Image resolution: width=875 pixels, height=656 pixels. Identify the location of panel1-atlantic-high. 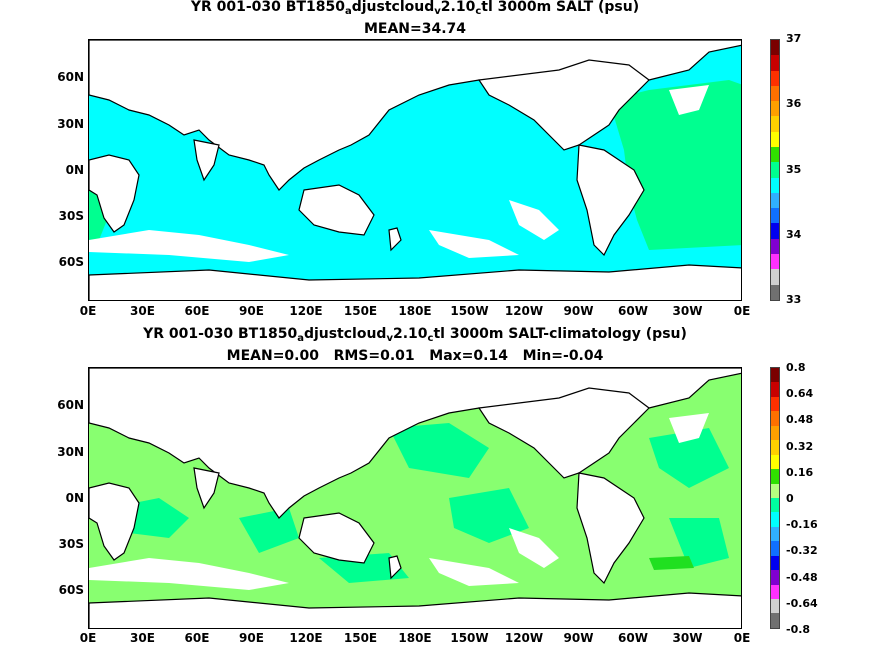
(675, 165).